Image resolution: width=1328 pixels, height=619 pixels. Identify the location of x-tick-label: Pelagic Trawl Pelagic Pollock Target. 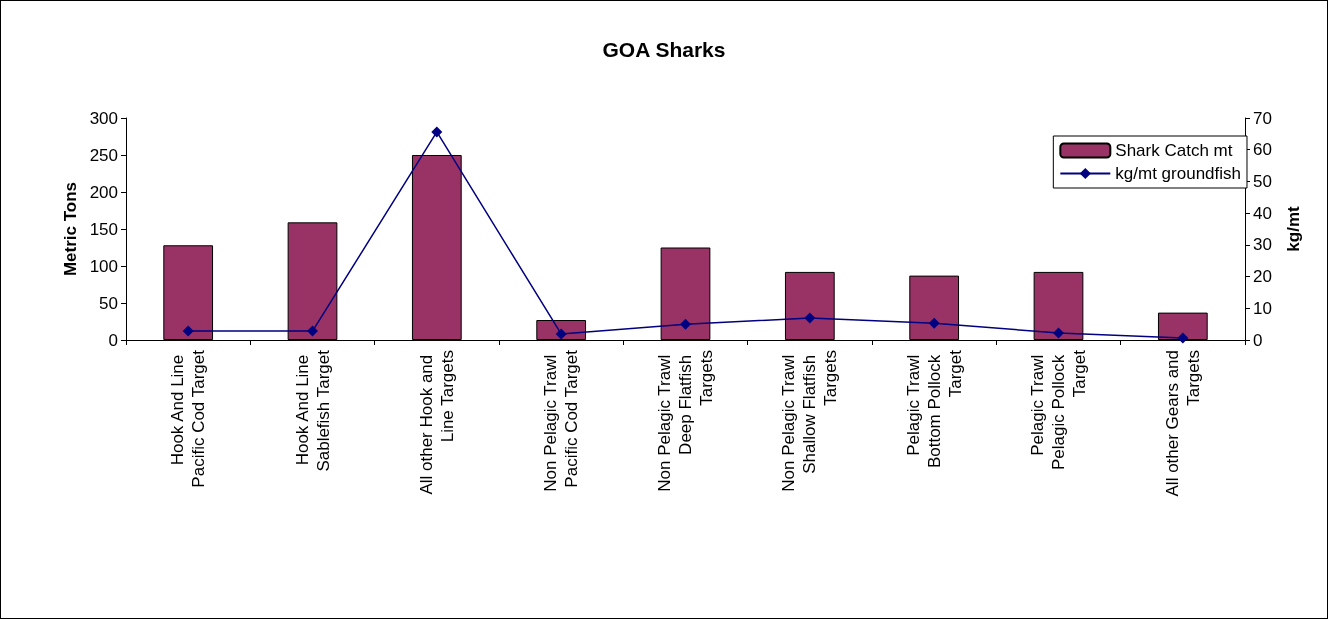
(1058, 410).